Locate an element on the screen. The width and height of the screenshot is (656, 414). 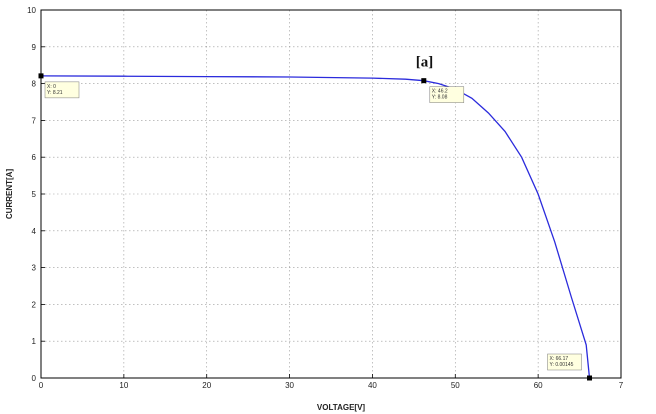
data-tip: X: 0Y: 8.21 is located at coordinates (59, 86).